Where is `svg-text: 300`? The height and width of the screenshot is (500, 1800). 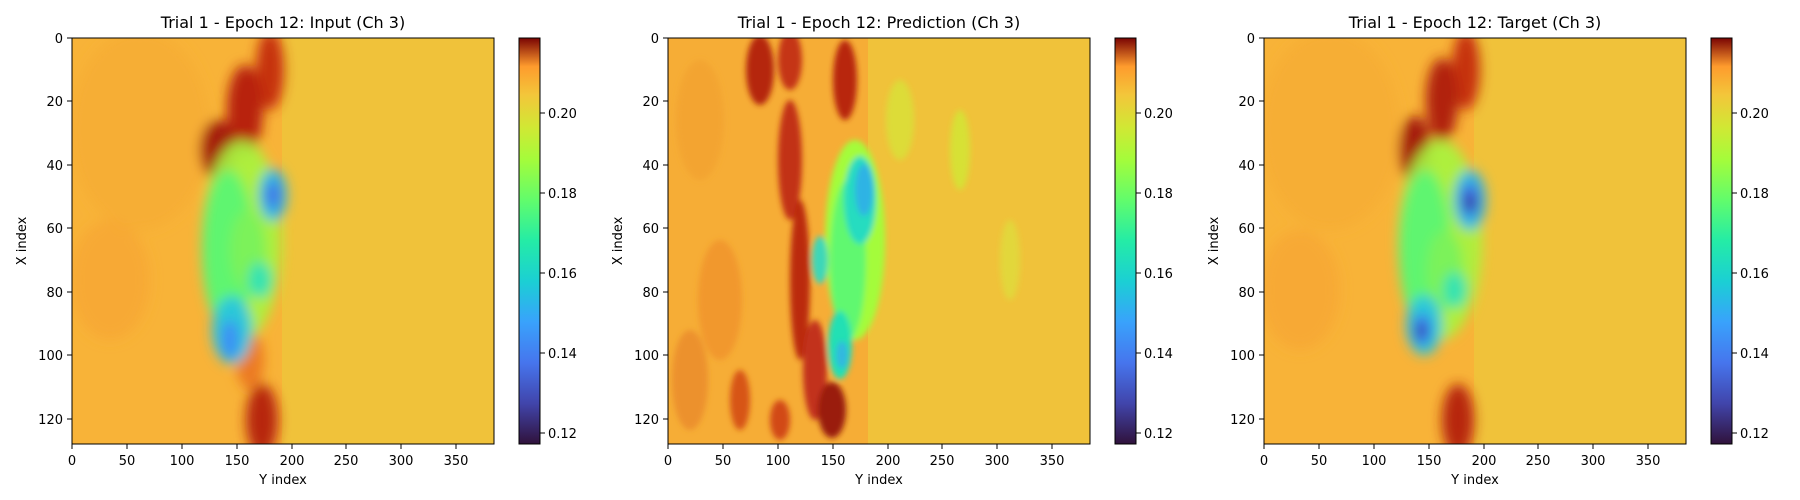 svg-text: 300 is located at coordinates (997, 461).